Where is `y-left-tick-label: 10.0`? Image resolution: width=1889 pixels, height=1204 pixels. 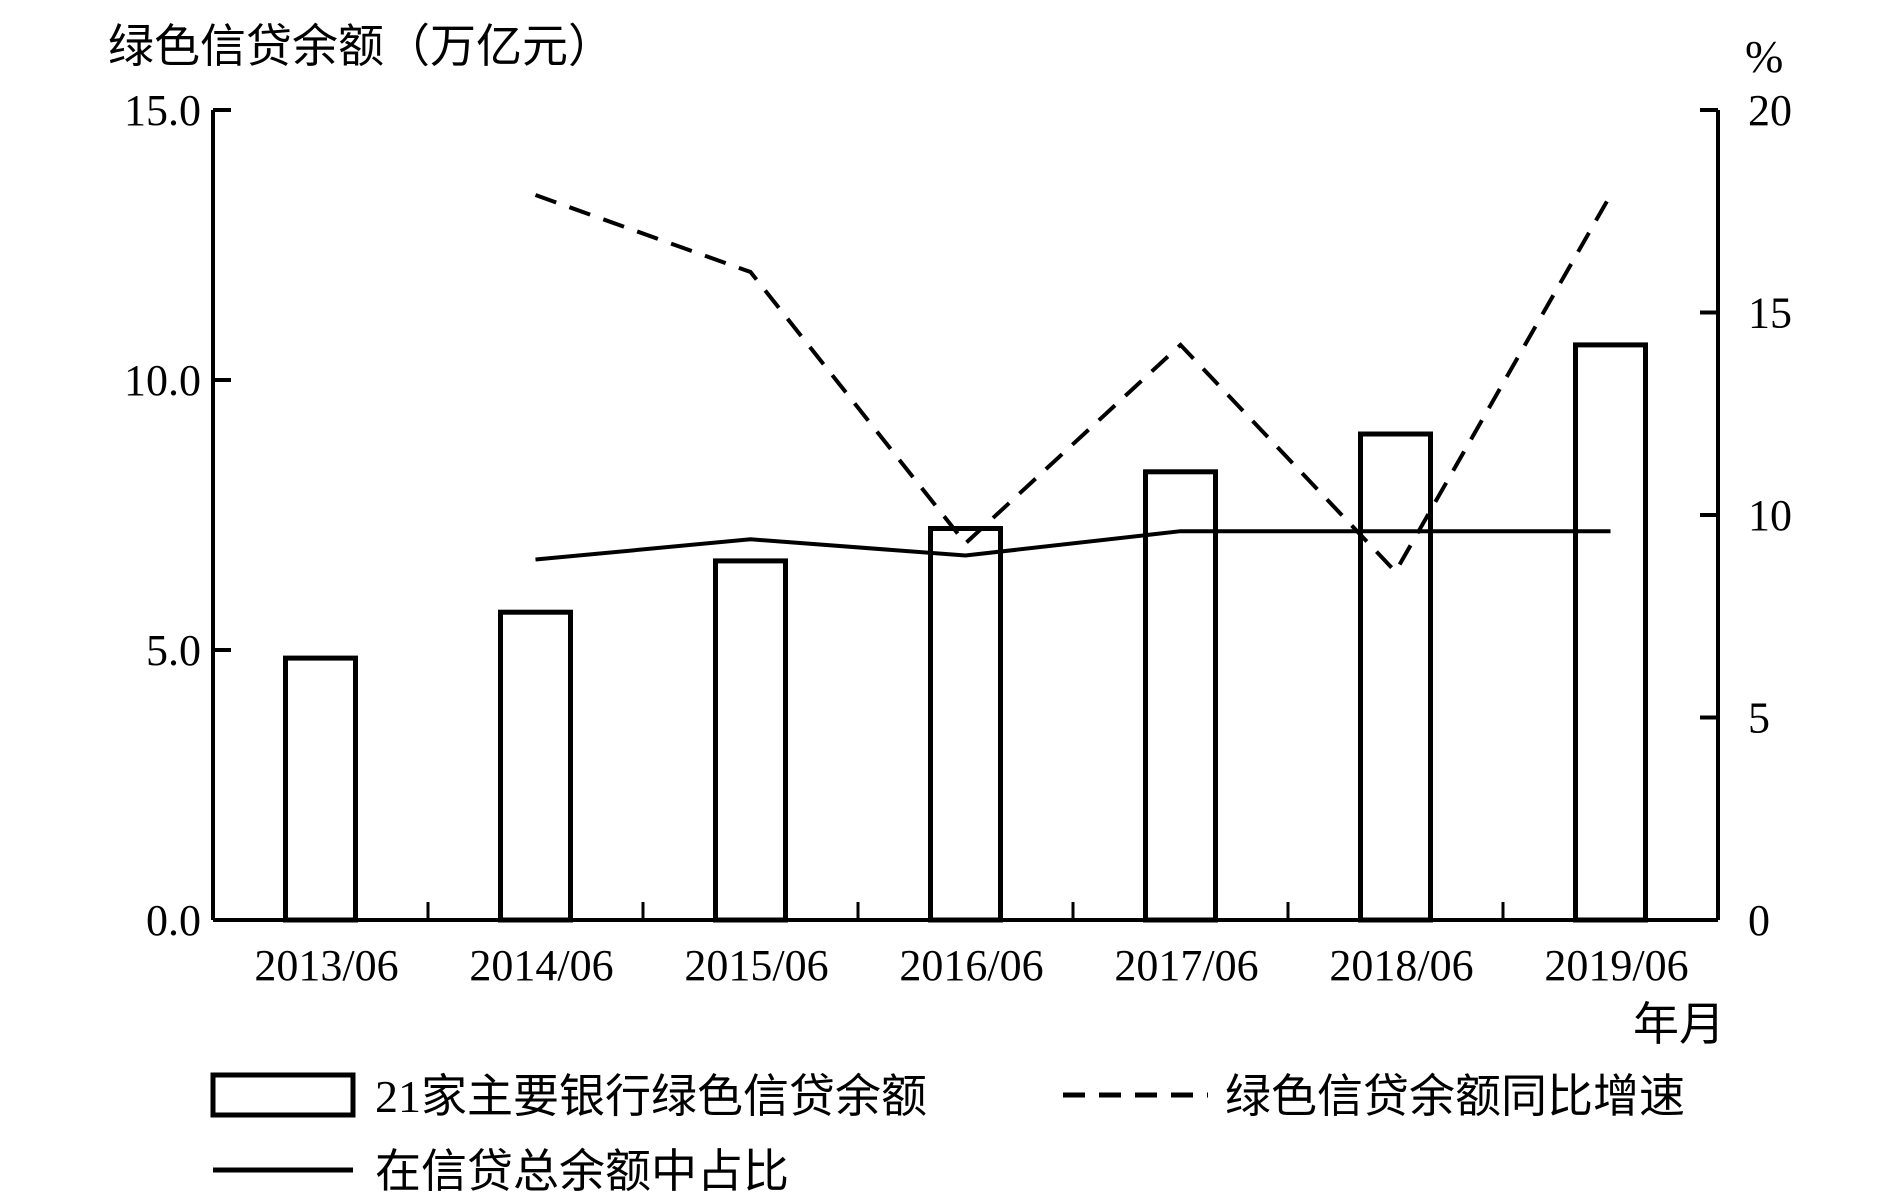 y-left-tick-label: 10.0 is located at coordinates (162, 380).